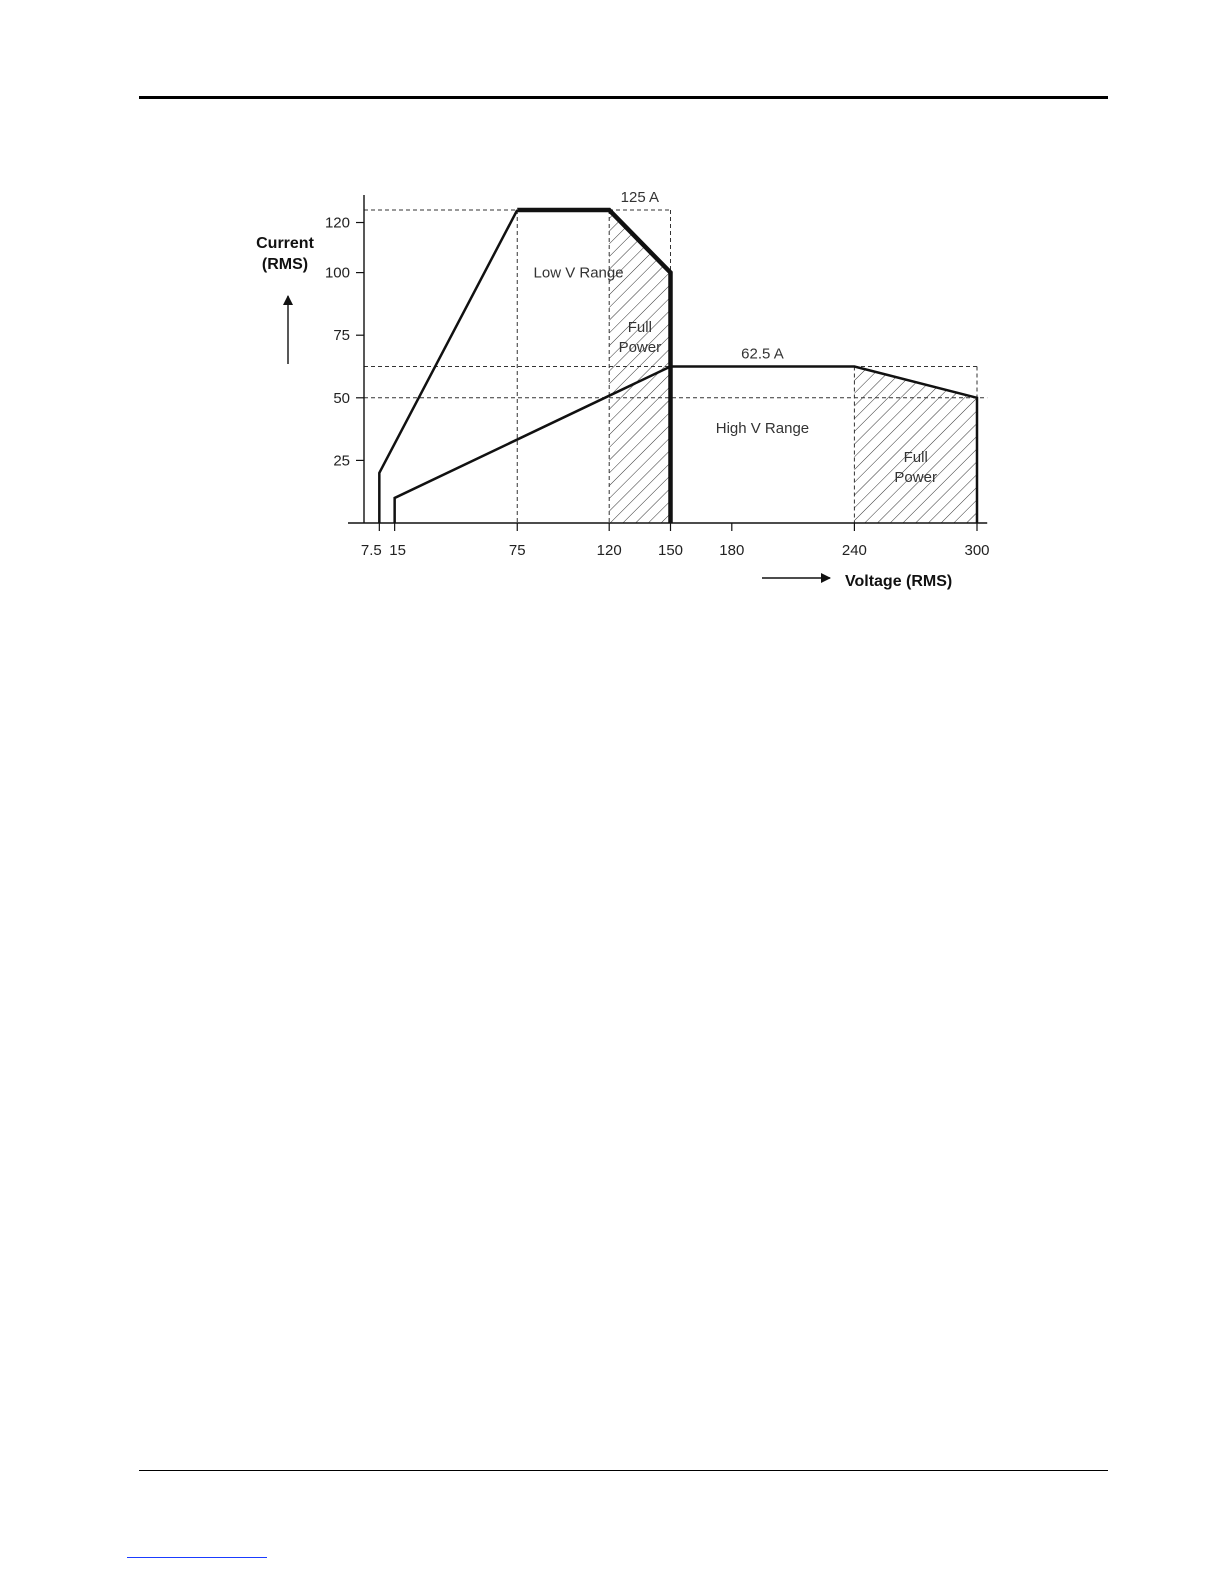 Image resolution: width=1224 pixels, height=1584 pixels. What do you see at coordinates (285, 264) in the screenshot?
I see `y-axis-title-line-2: (RMS)` at bounding box center [285, 264].